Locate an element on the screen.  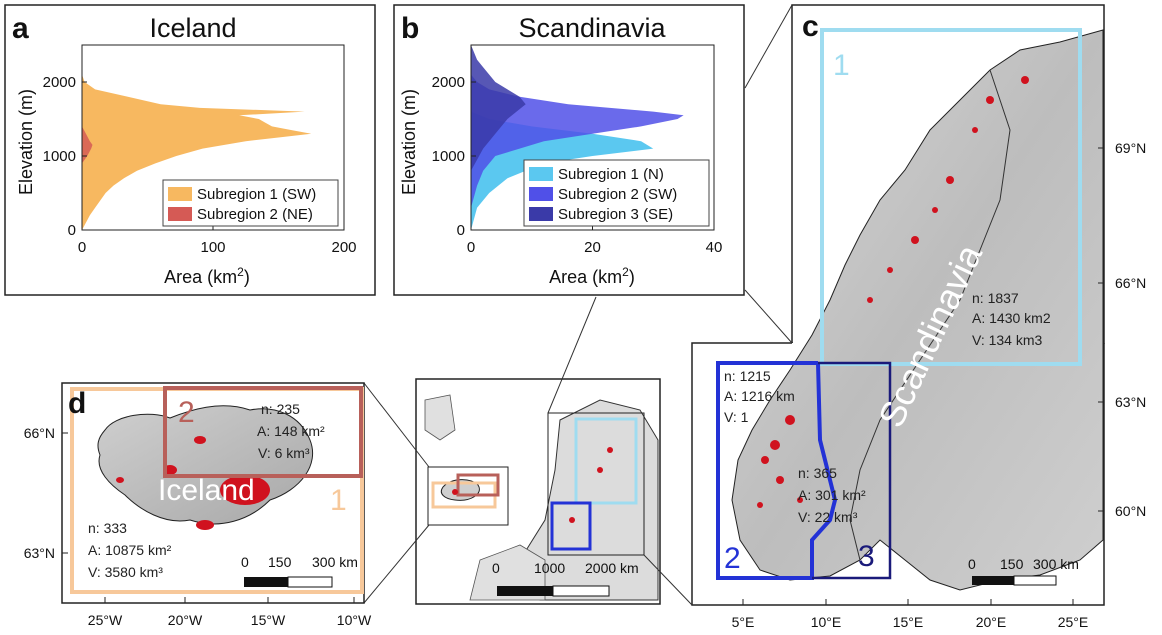
panel-c-subregion-1-label: 1 is located at coordinates (841, 65).